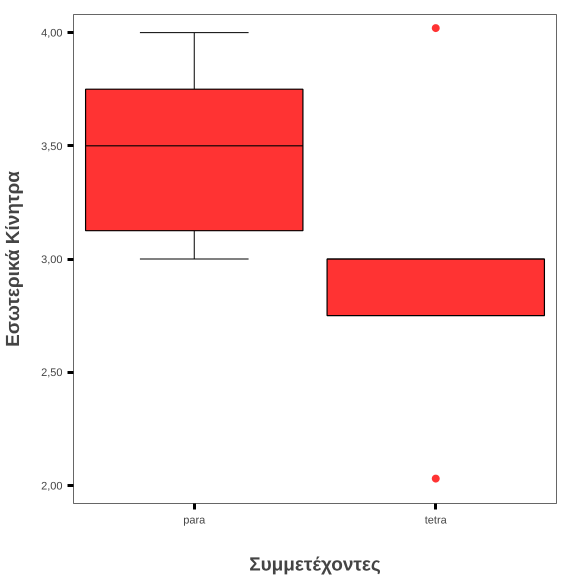 The width and height of the screenshot is (568, 582). I want to click on y-tick-label: 2,00, so click(52, 486).